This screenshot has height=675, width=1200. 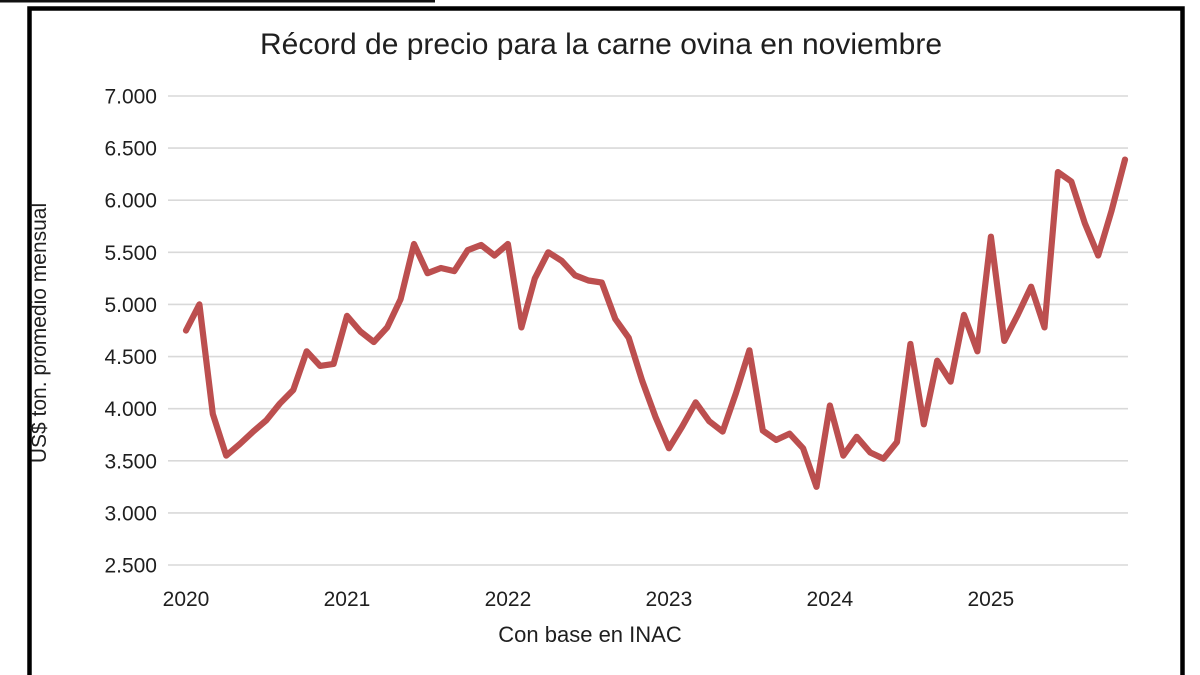 What do you see at coordinates (130, 253) in the screenshot?
I see `y-axis-tick-label: 5.500` at bounding box center [130, 253].